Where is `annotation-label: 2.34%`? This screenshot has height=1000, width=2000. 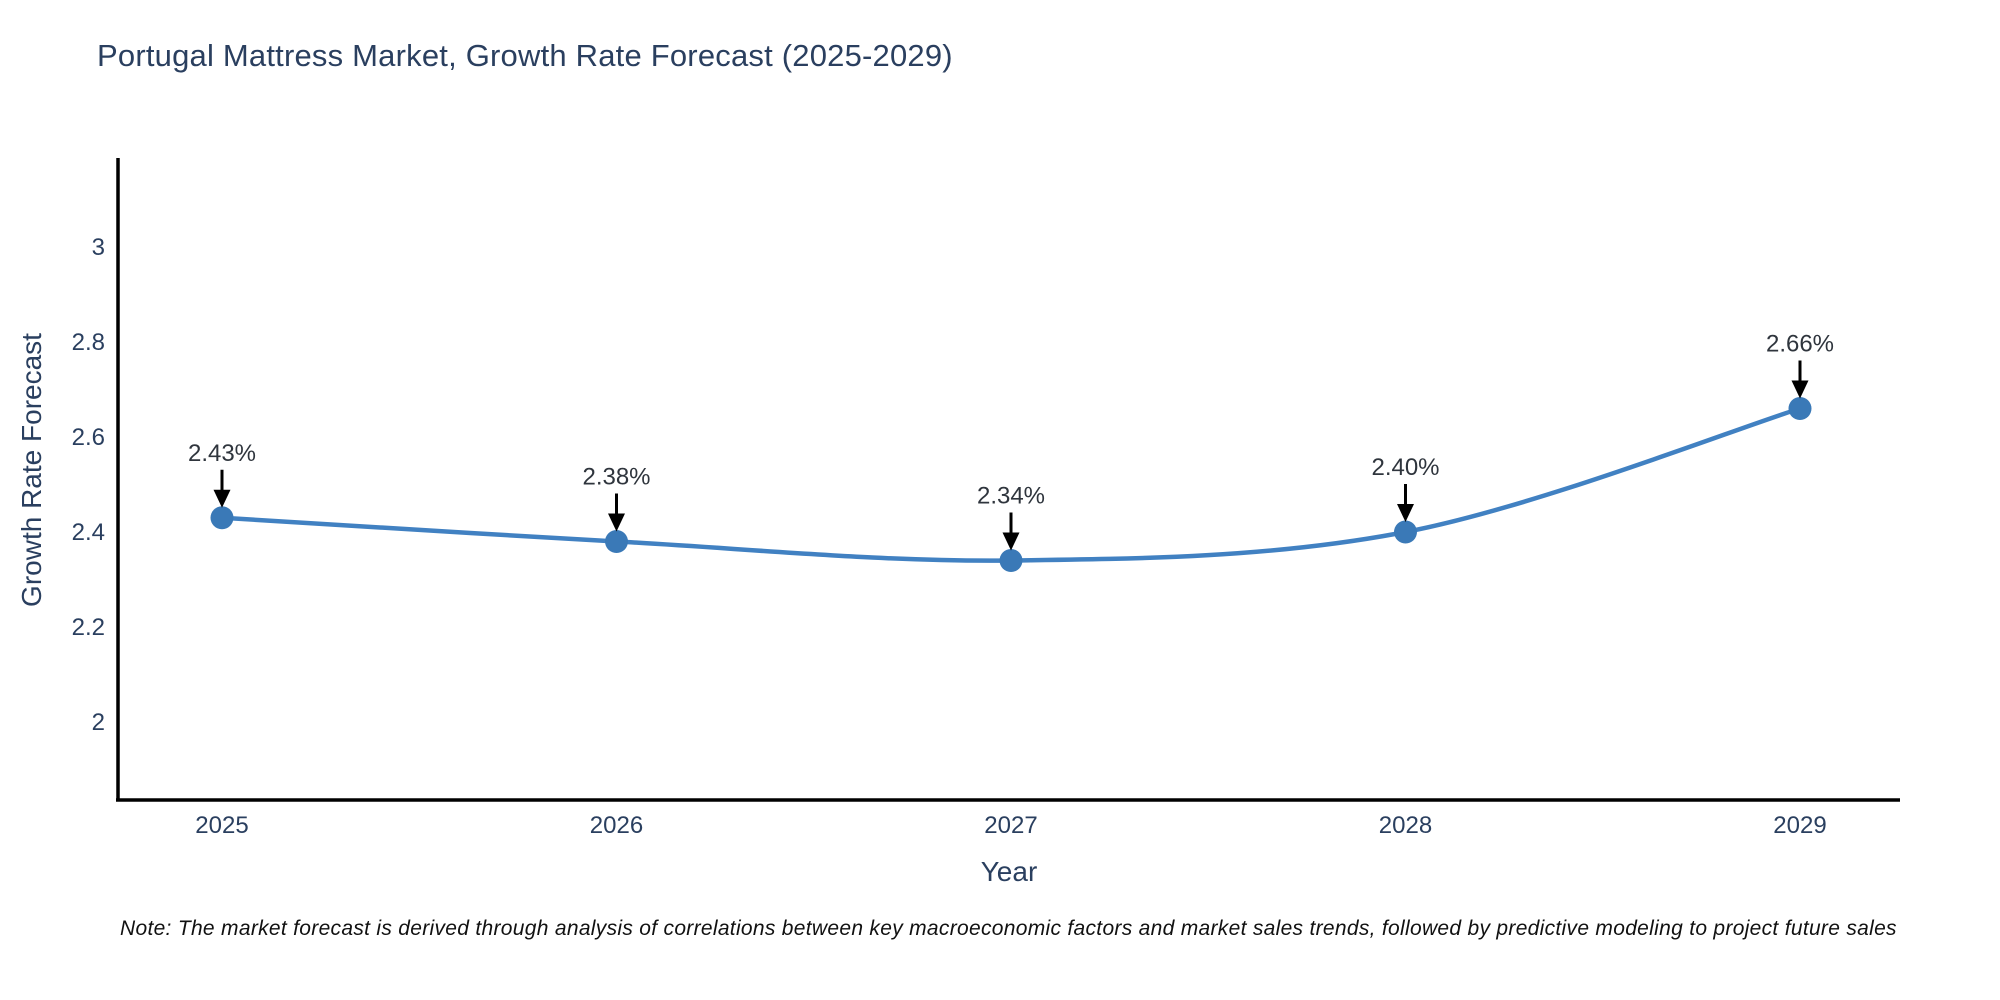 annotation-label: 2.34% is located at coordinates (1011, 496).